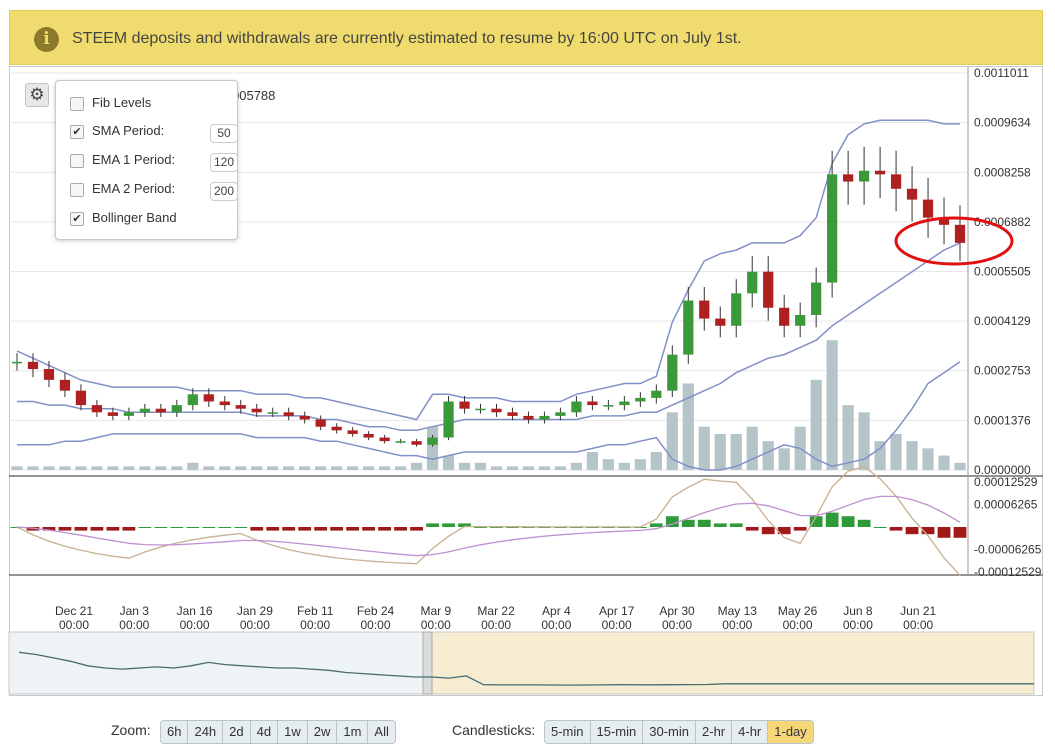 This screenshot has height=749, width=1055. Describe the element at coordinates (617, 732) in the screenshot. I see `candle-button-15-min: 15-min` at that location.